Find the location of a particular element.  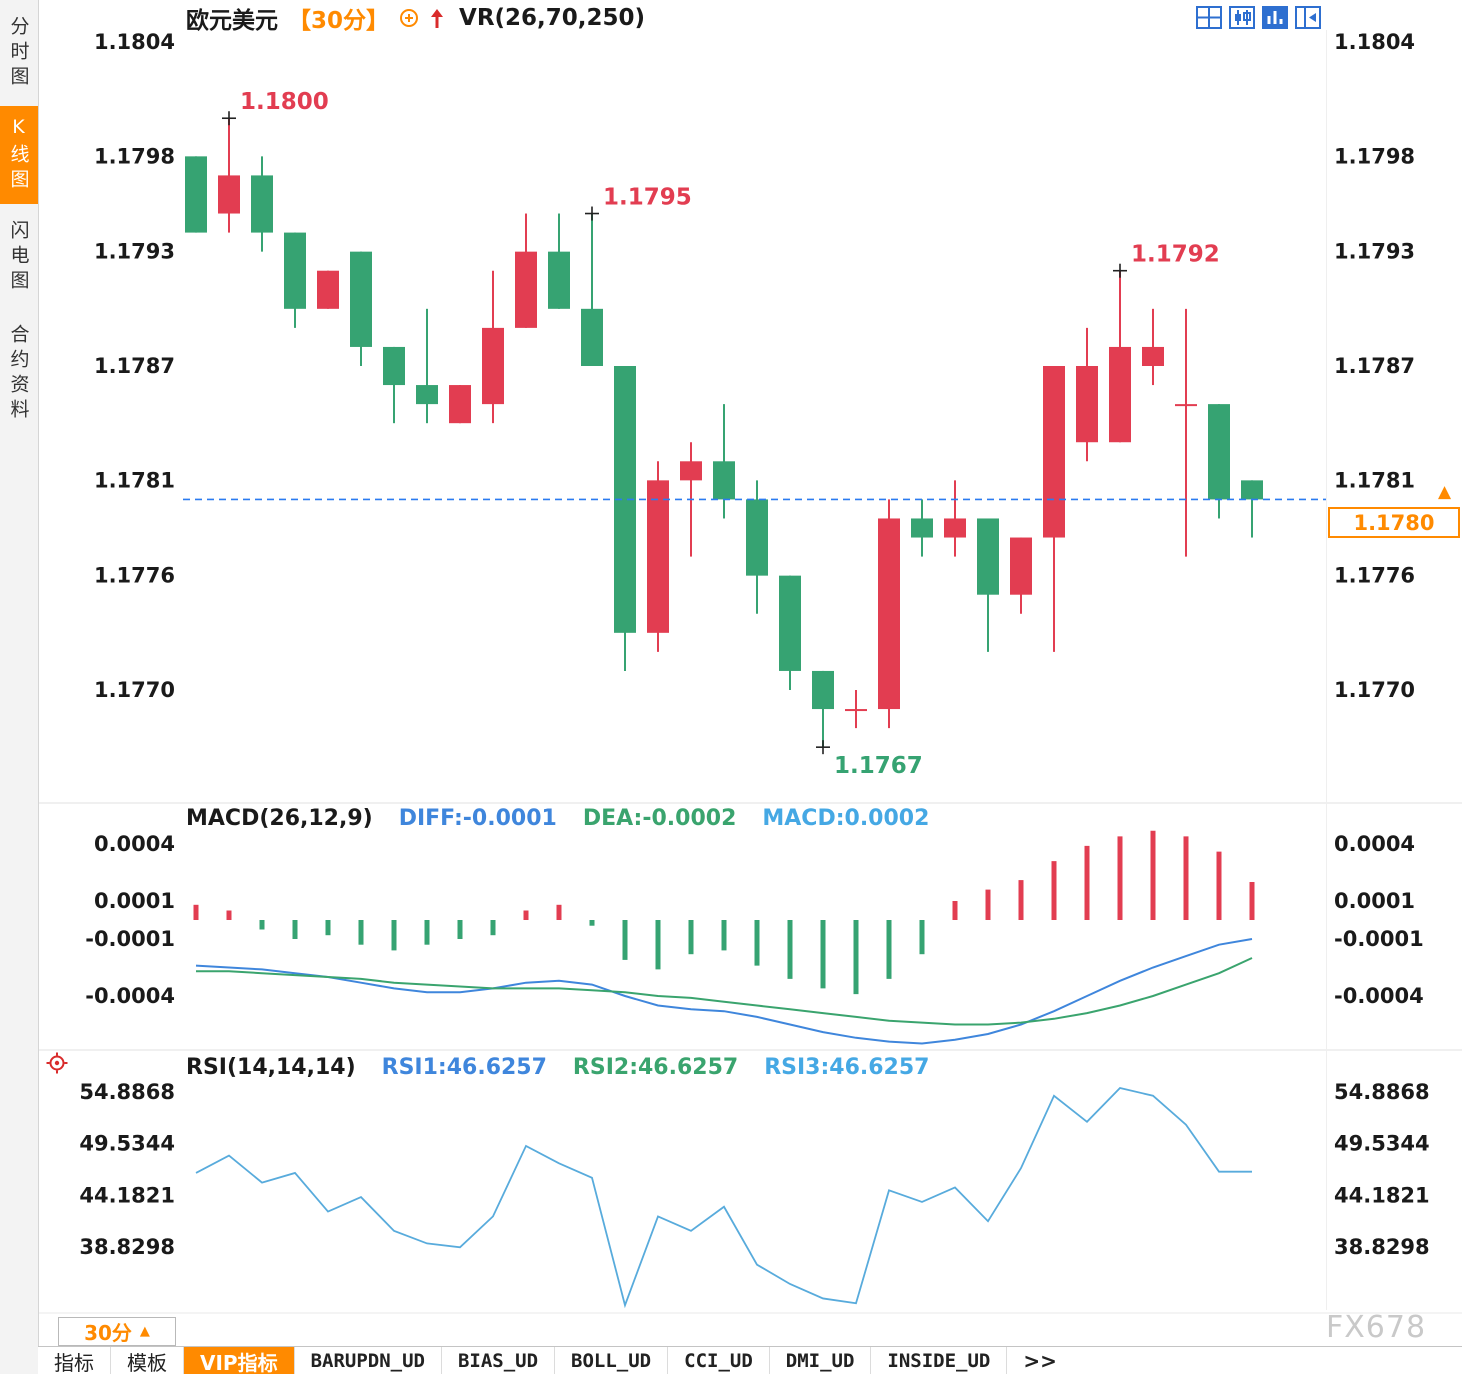

svg-text: 1.1800 is located at coordinates (284, 102).